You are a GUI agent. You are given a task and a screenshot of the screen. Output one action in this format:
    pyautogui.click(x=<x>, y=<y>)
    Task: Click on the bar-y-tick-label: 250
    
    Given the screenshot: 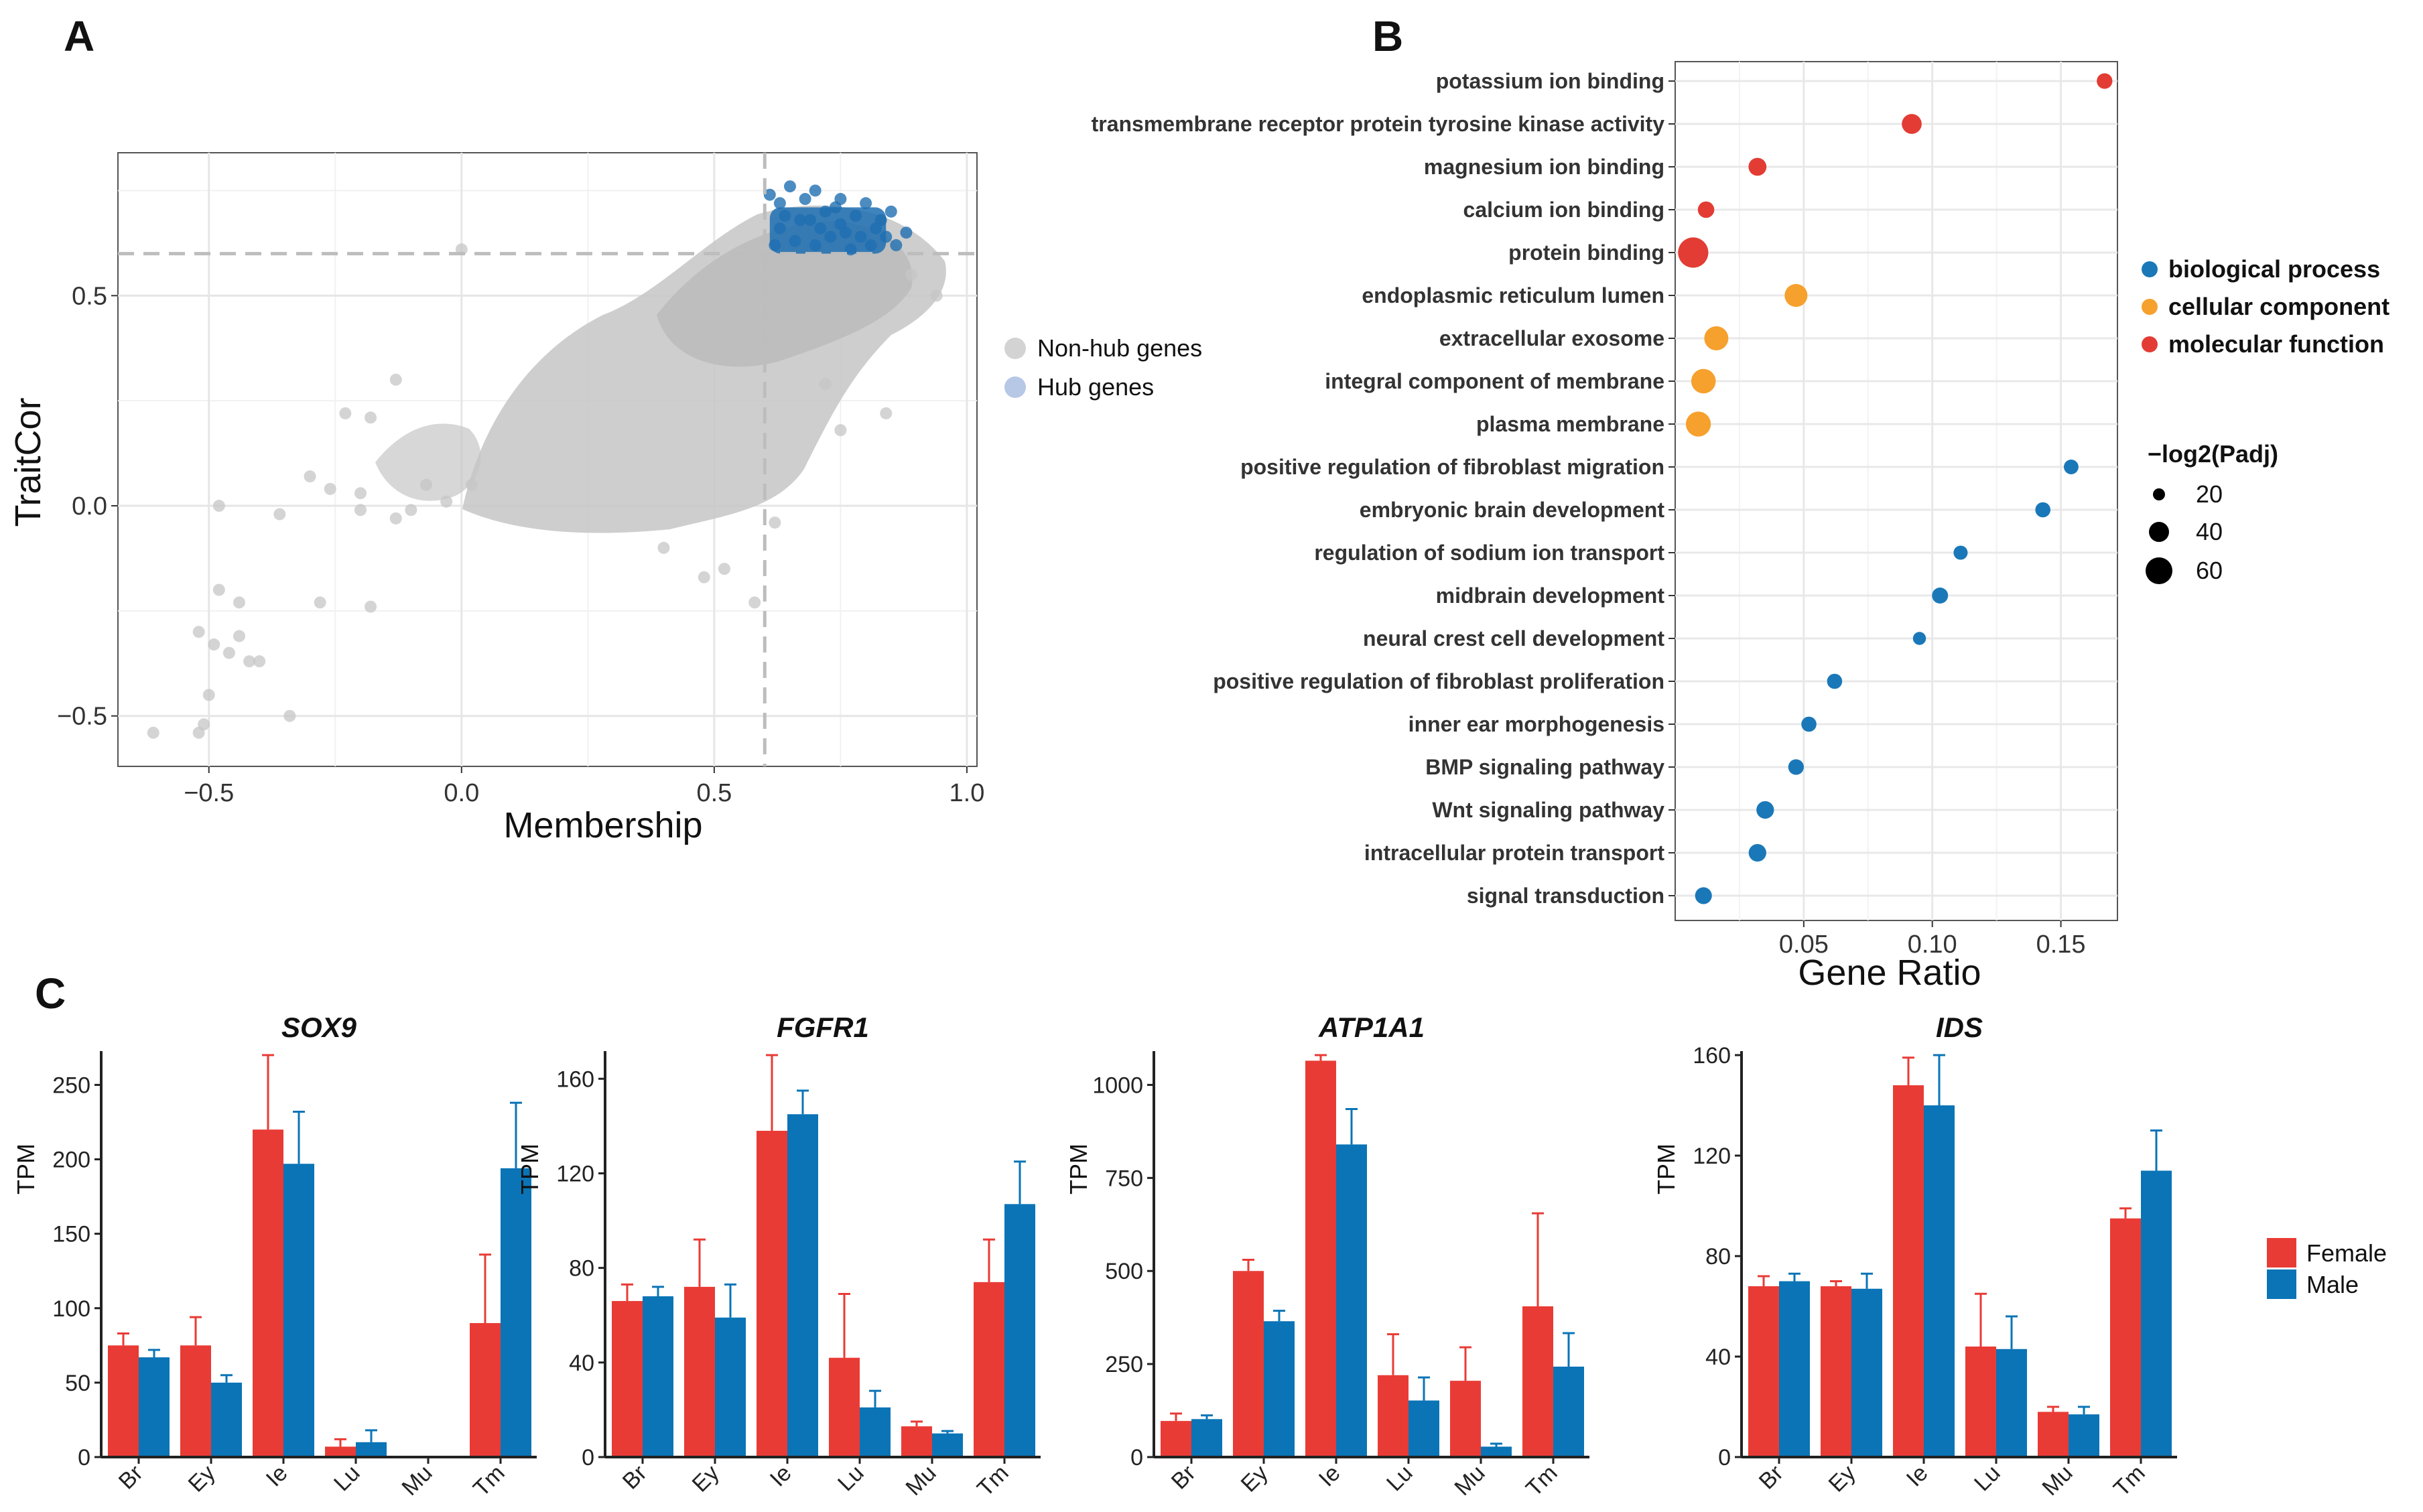 What is the action you would take?
    pyautogui.click(x=71, y=1085)
    